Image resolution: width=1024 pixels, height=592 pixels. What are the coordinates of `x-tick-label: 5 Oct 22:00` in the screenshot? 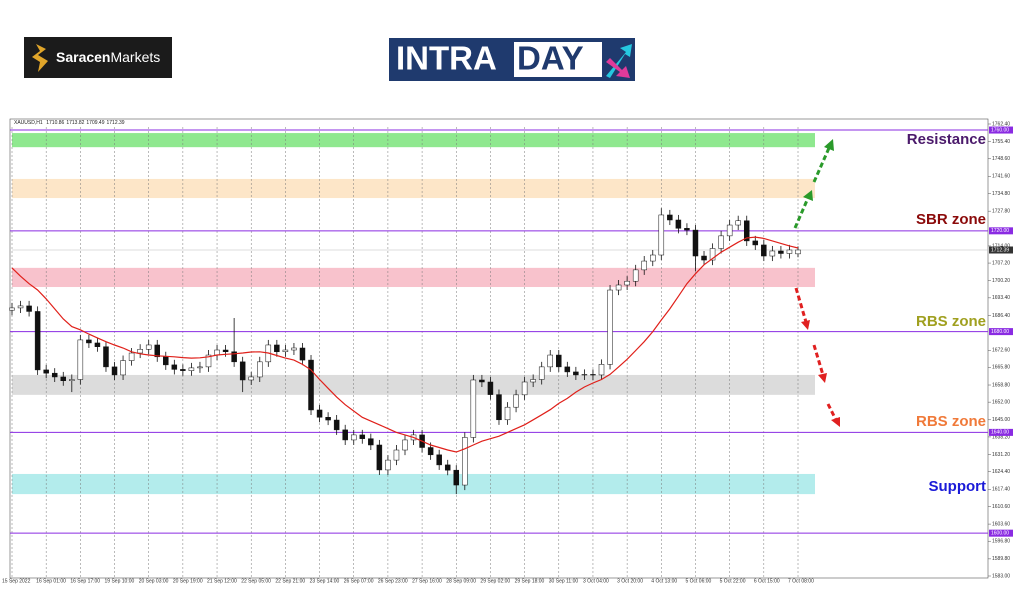 It's located at (733, 581).